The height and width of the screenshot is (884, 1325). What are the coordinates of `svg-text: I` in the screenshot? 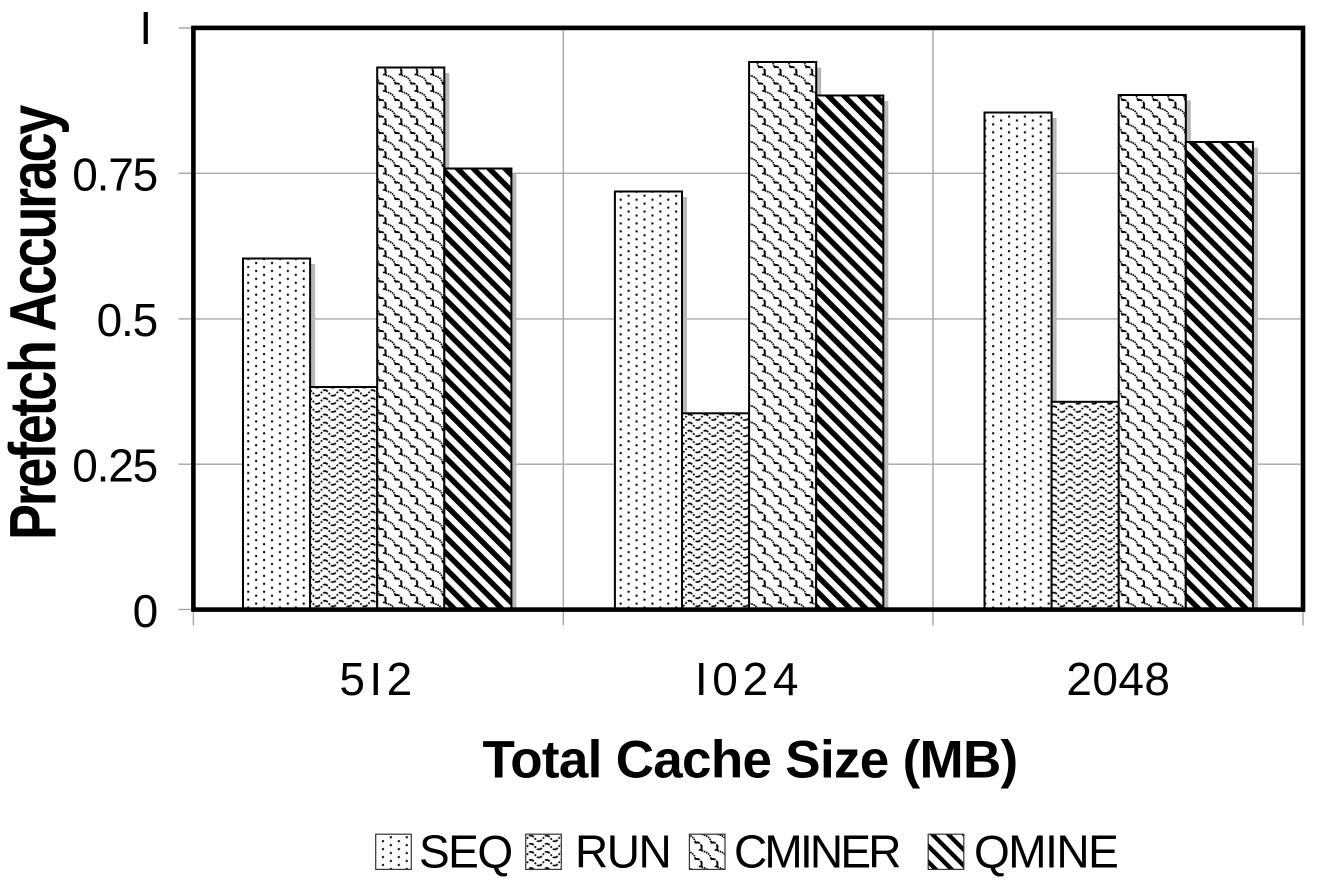 It's located at (145, 28).